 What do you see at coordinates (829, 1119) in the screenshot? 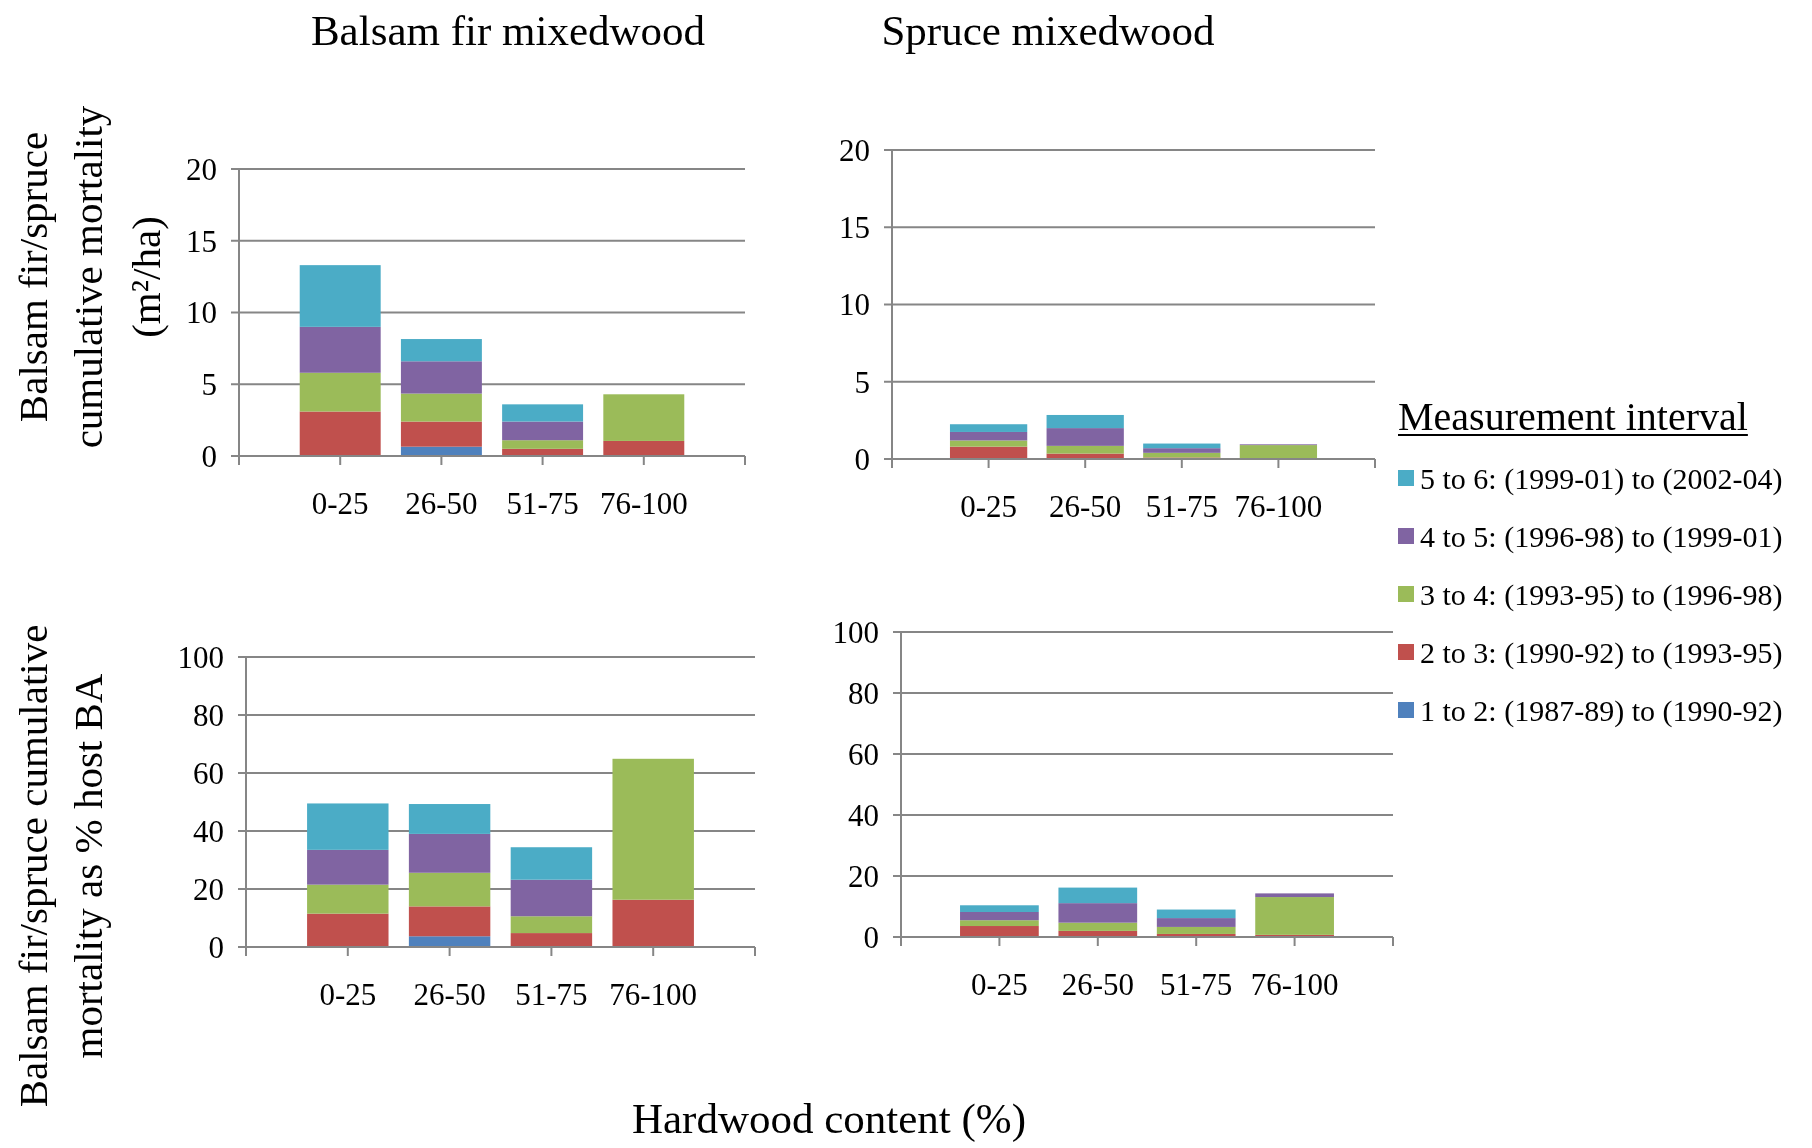
I see `x-axis-title: Hardwood content (%)` at bounding box center [829, 1119].